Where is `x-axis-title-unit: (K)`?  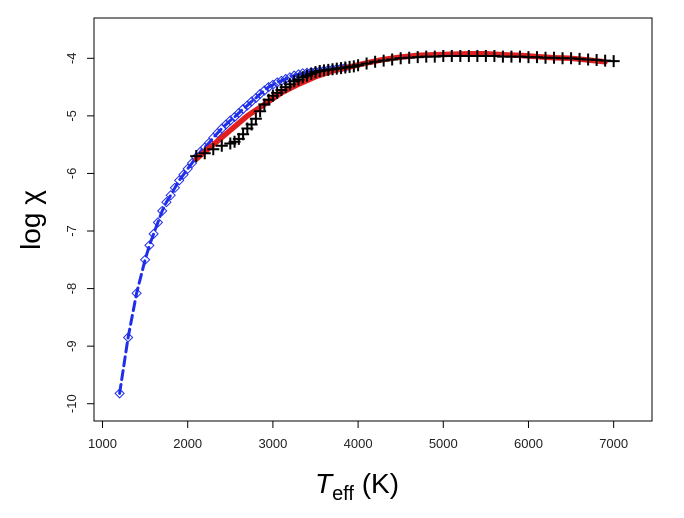 x-axis-title-unit: (K) is located at coordinates (376, 483).